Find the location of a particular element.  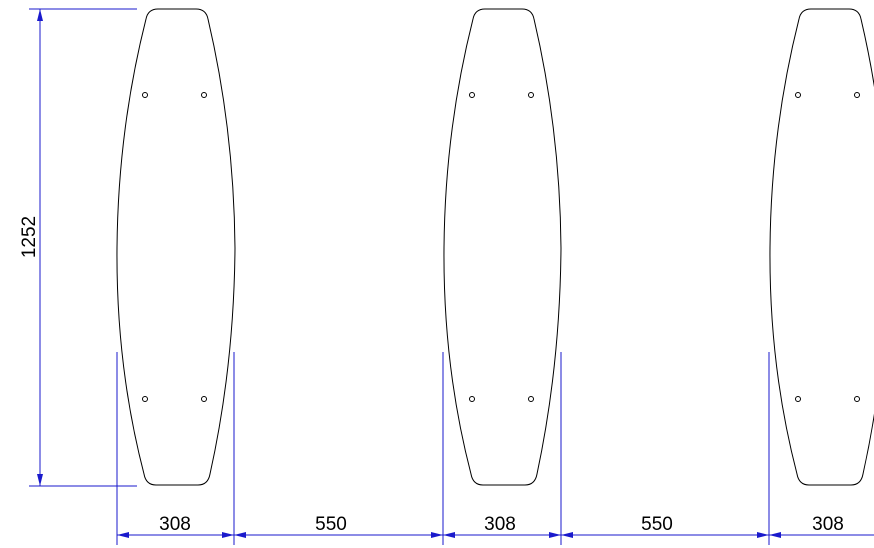

panel-2-hole-top-left is located at coordinates (472, 95).